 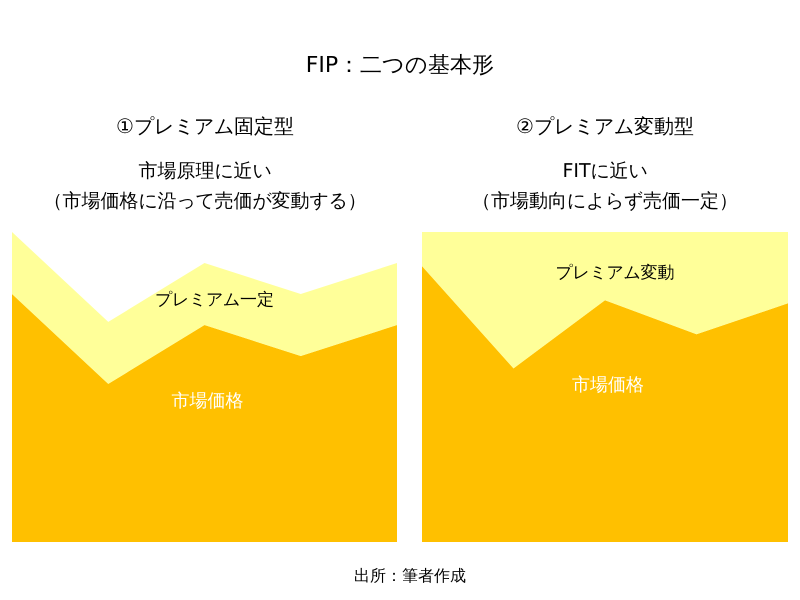 I want to click on chart-subtitle: 市場原理に近い（市場価格に沿って売価が変動する）, so click(x=205, y=186).